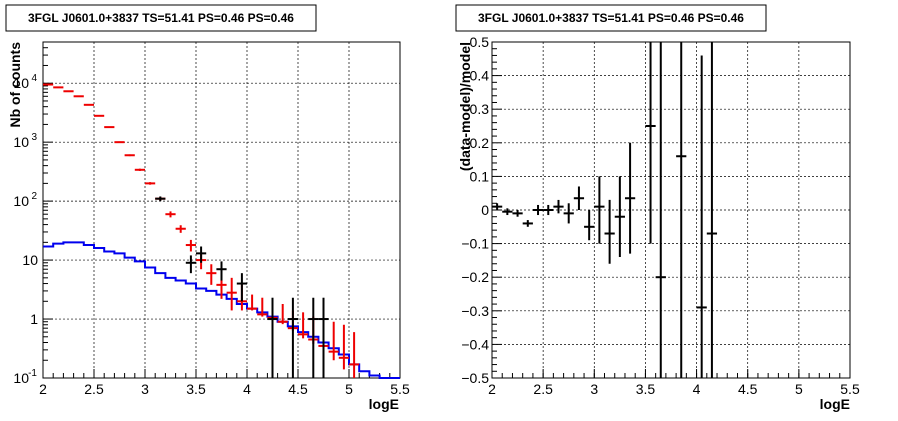  What do you see at coordinates (480, 42) in the screenshot?
I see `y-tick-label: 0.5` at bounding box center [480, 42].